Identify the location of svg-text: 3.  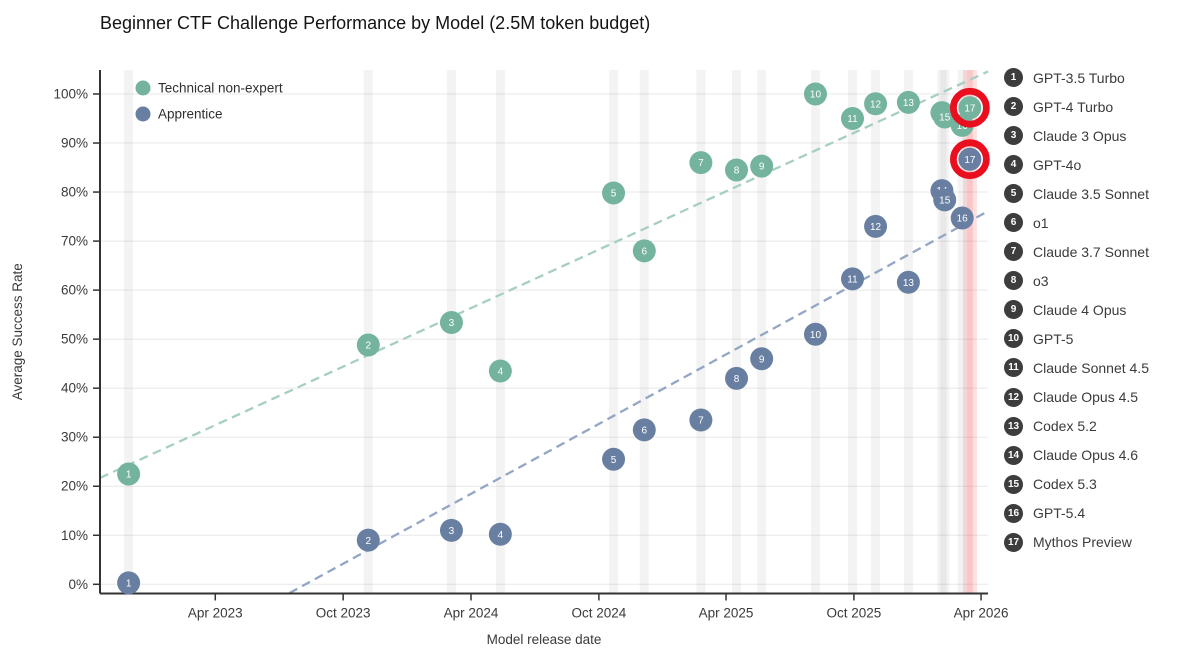
(452, 531).